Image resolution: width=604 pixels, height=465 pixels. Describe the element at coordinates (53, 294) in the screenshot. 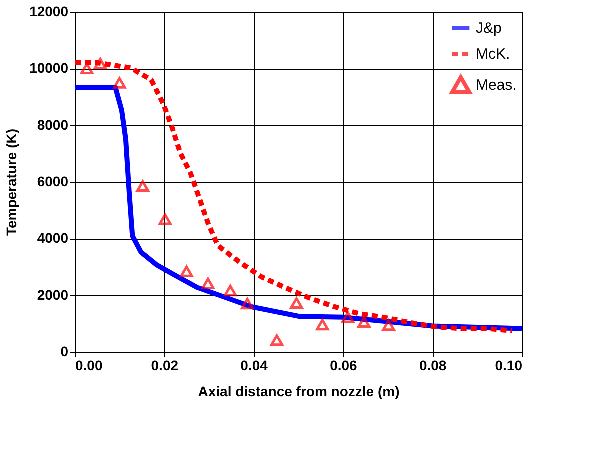

I see `y-tick-label: 2000` at that location.